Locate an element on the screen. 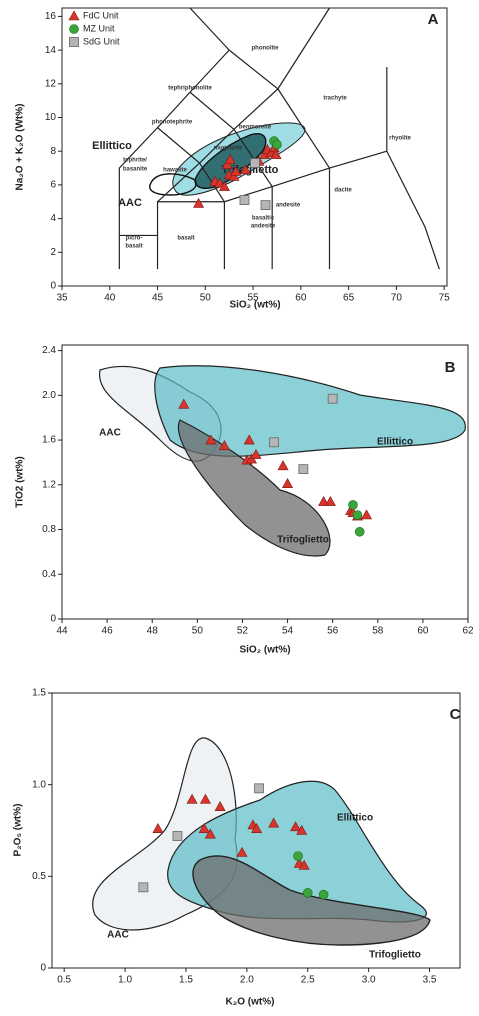  x-tick-label: 2.0 is located at coordinates (247, 980).